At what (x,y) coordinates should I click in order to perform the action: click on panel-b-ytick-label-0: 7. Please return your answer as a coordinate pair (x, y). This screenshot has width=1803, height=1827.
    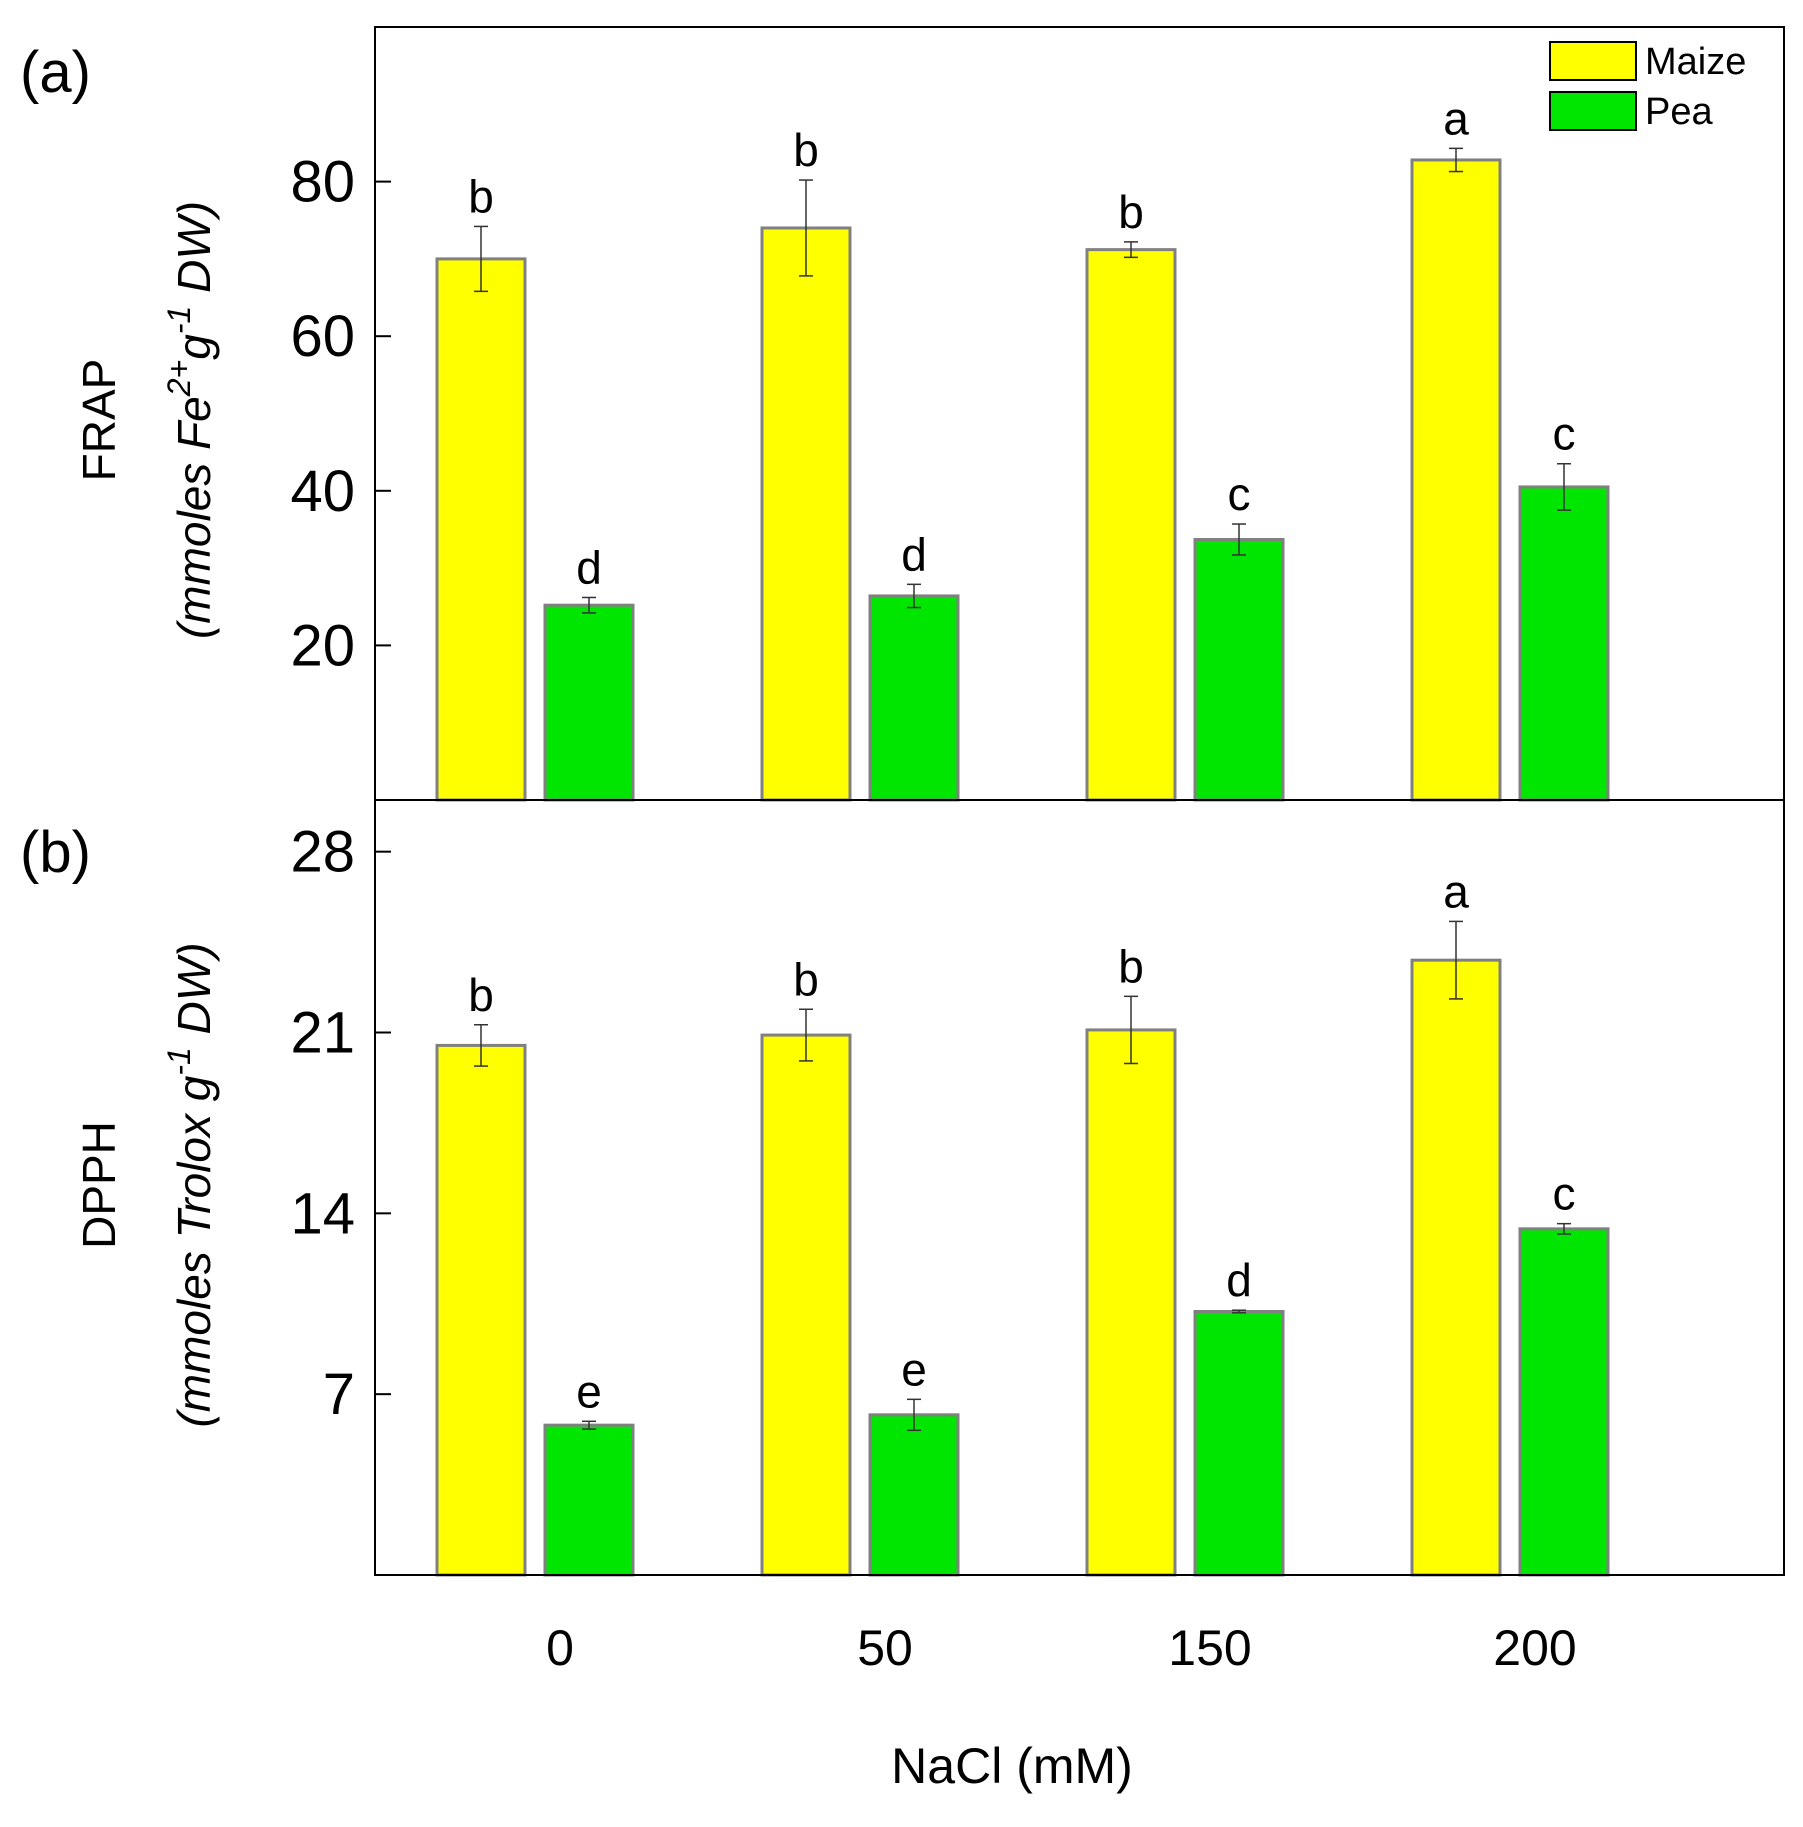
    Looking at the image, I should click on (339, 1394).